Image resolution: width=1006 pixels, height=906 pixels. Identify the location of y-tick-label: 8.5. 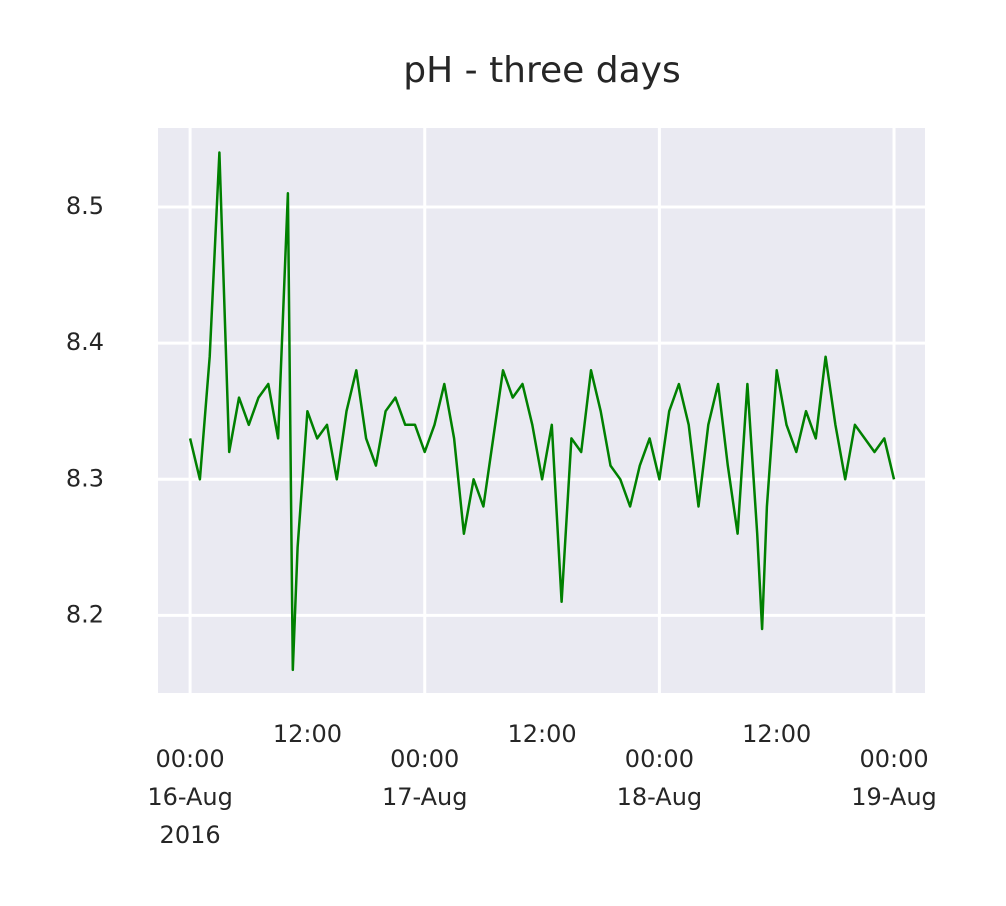
(85, 206).